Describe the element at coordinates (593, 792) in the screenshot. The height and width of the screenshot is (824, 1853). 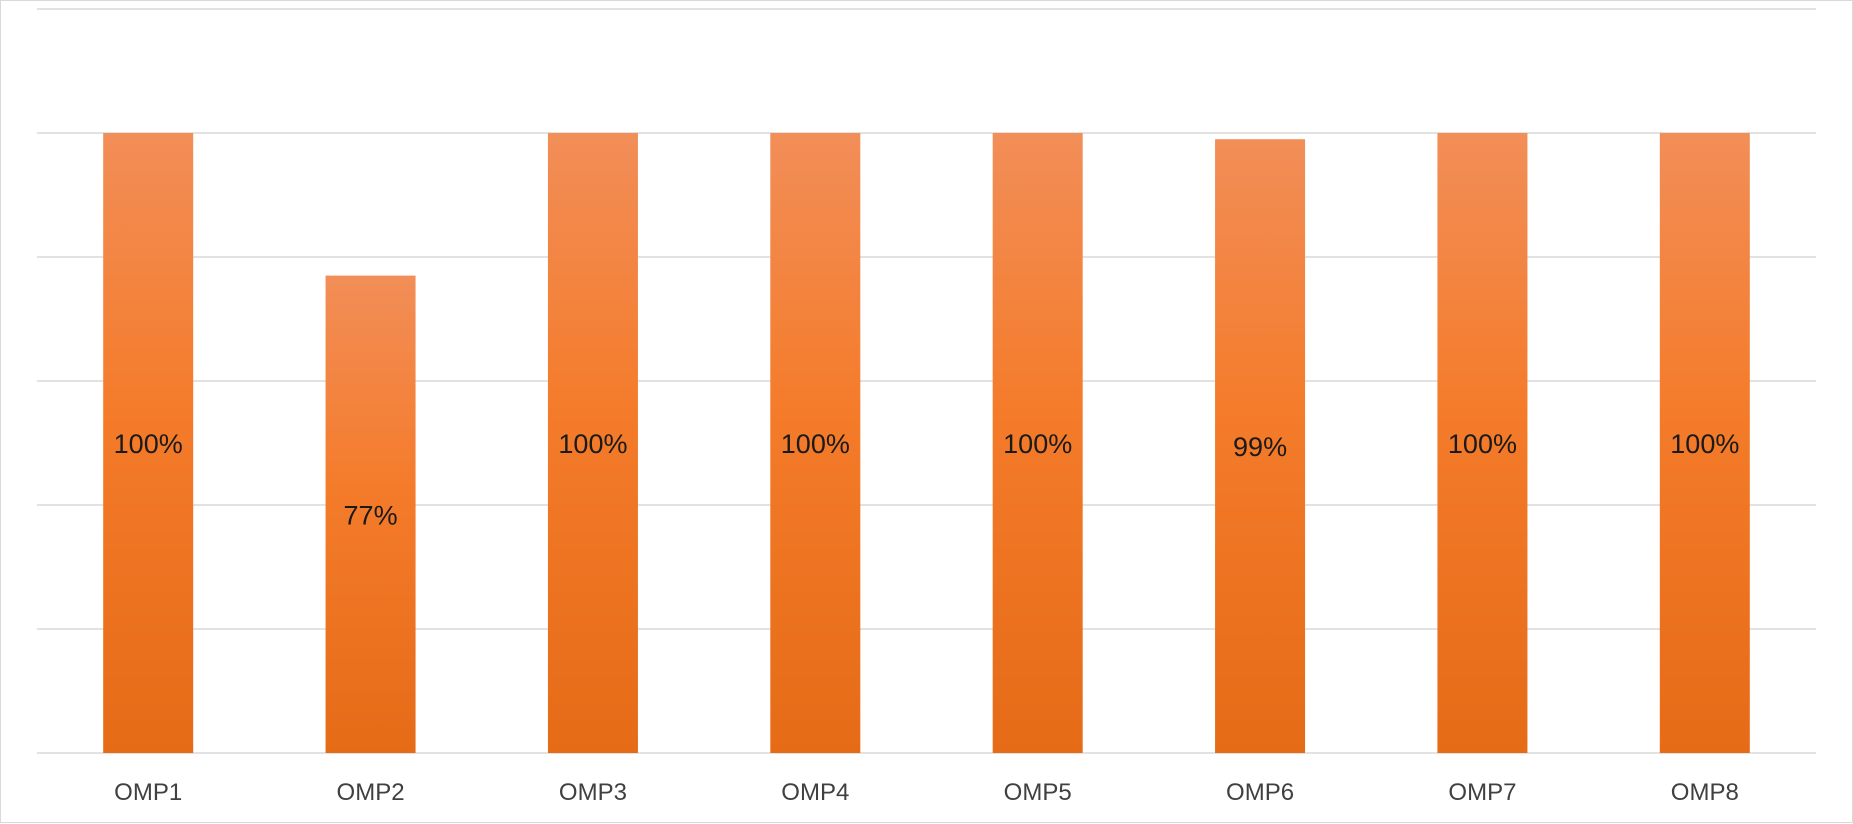
I see `x-tick-label-omp3: OMP3` at that location.